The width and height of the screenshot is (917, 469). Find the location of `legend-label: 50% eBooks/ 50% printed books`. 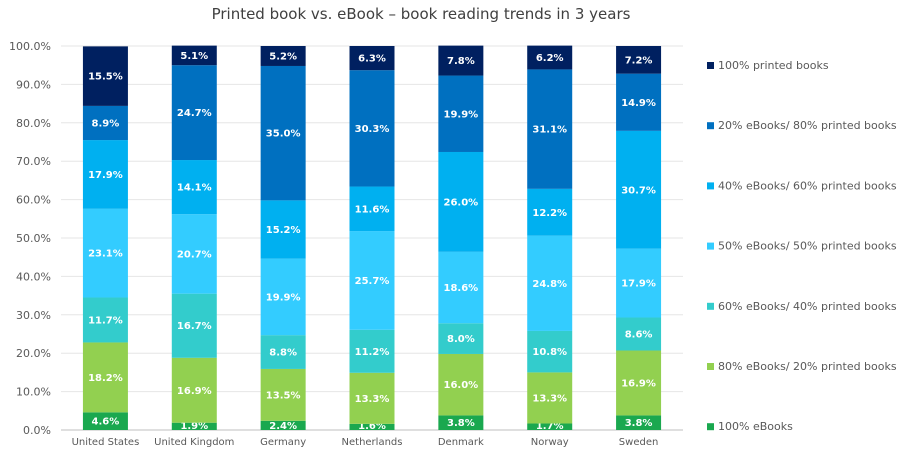

legend-label: 50% eBooks/ 50% printed books is located at coordinates (807, 246).